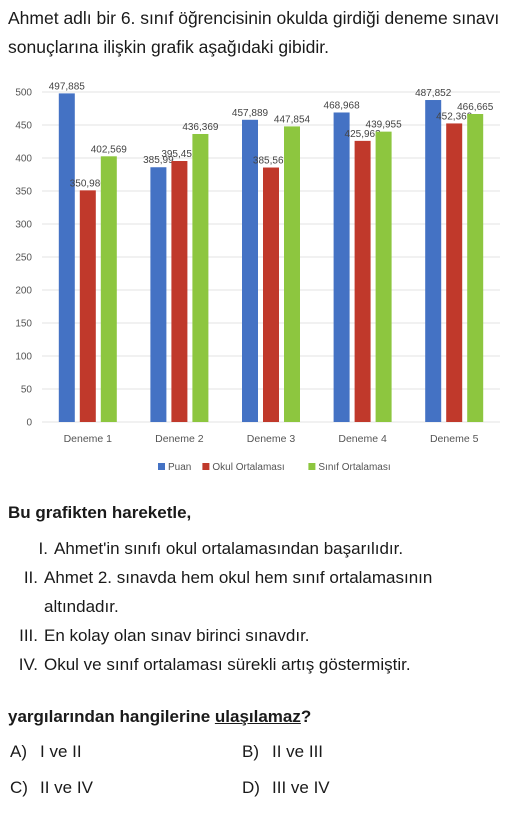 Image resolution: width=516 pixels, height=813 pixels. Describe the element at coordinates (342, 105) in the screenshot. I see `data-label: 468,968` at that location.